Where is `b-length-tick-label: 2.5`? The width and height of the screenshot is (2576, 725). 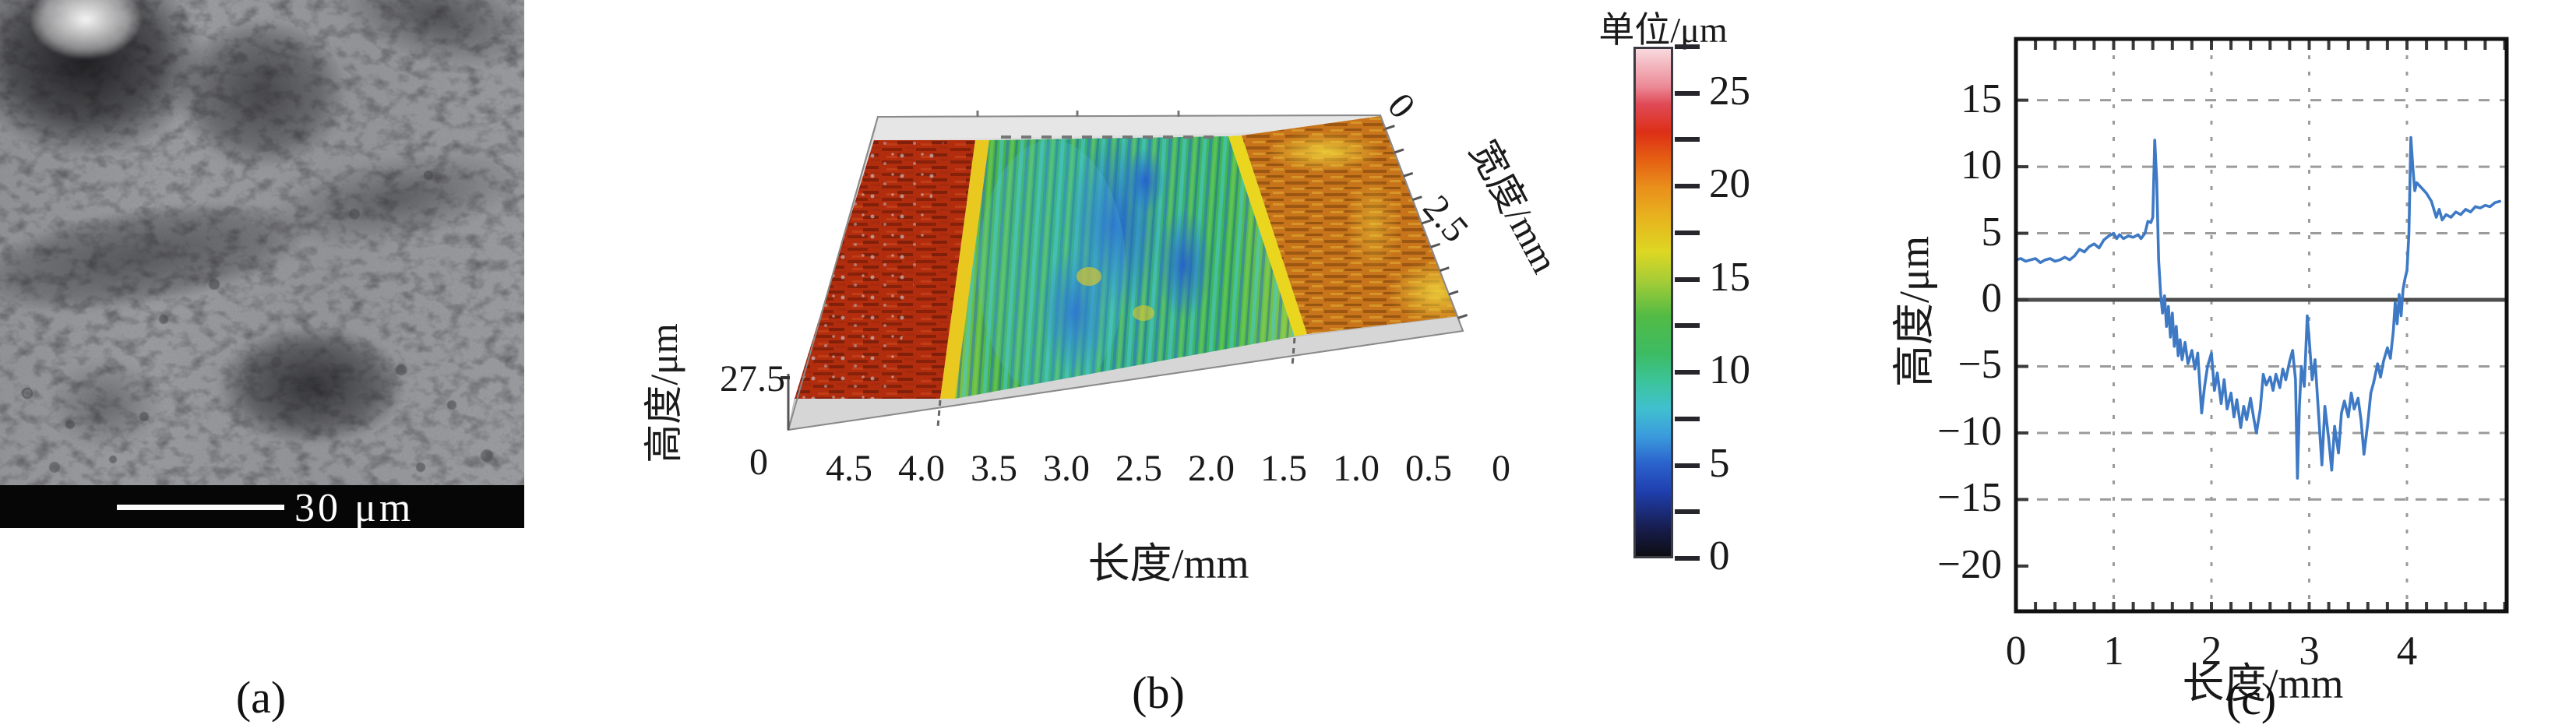 b-length-tick-label: 2.5 is located at coordinates (1138, 468).